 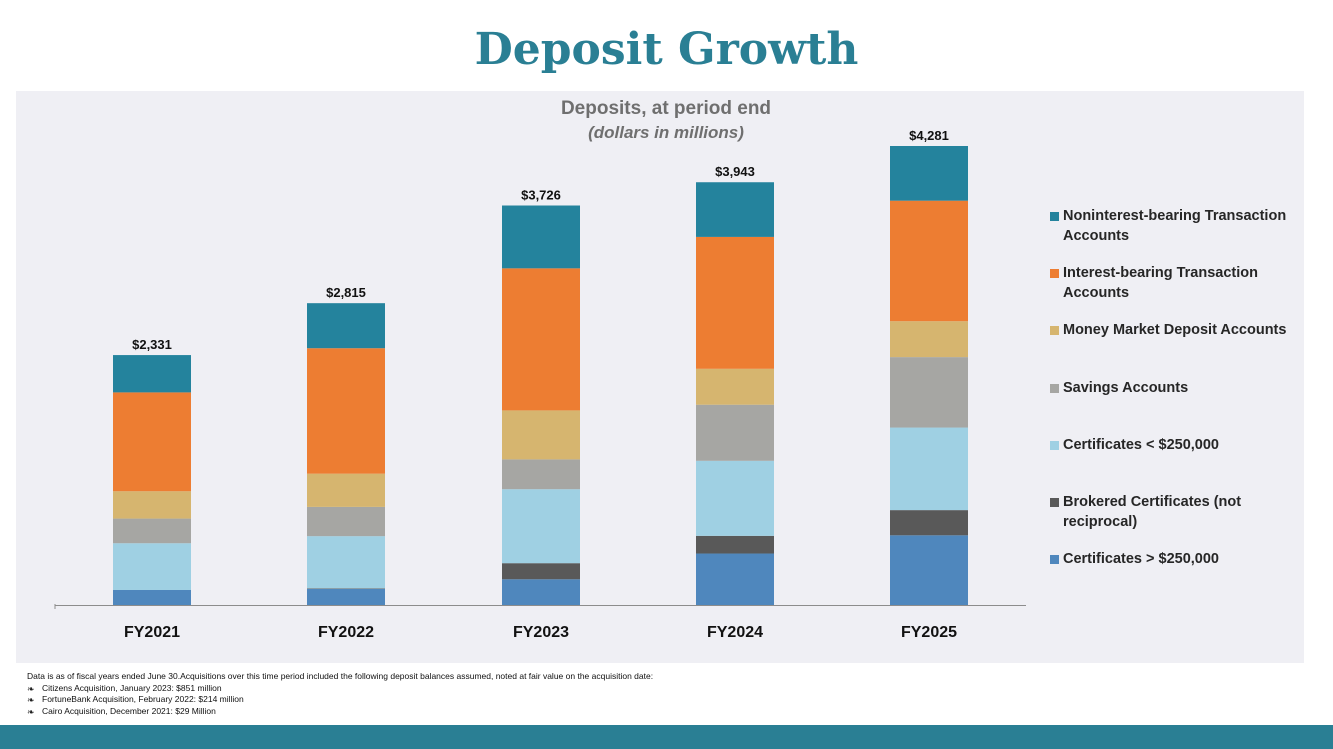 What do you see at coordinates (152, 344) in the screenshot?
I see `bar-total-label: $2,331` at bounding box center [152, 344].